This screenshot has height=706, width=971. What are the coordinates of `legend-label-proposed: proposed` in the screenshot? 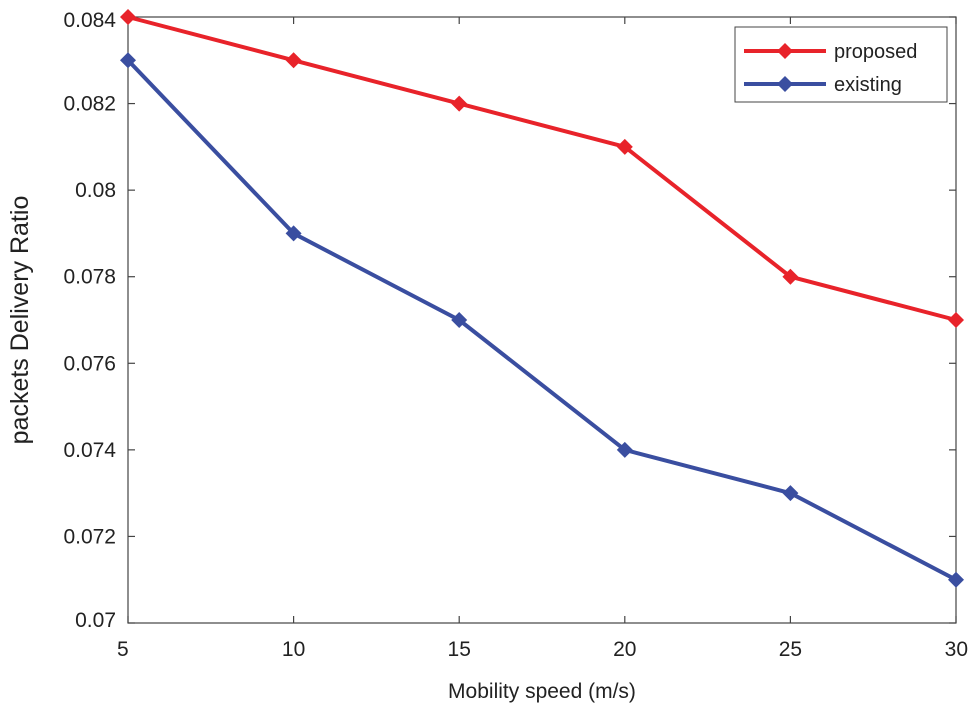 It's located at (875, 52).